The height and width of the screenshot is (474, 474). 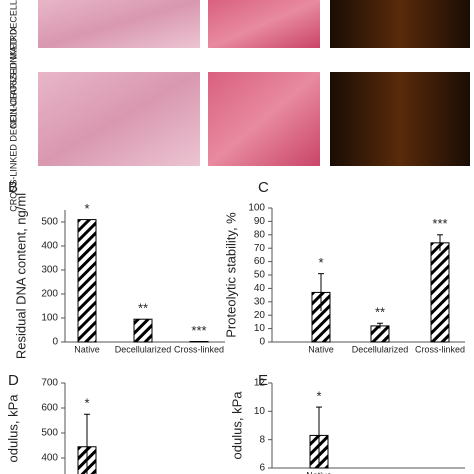 What do you see at coordinates (260, 288) in the screenshot?
I see `y-tick-label: 40` at bounding box center [260, 288].